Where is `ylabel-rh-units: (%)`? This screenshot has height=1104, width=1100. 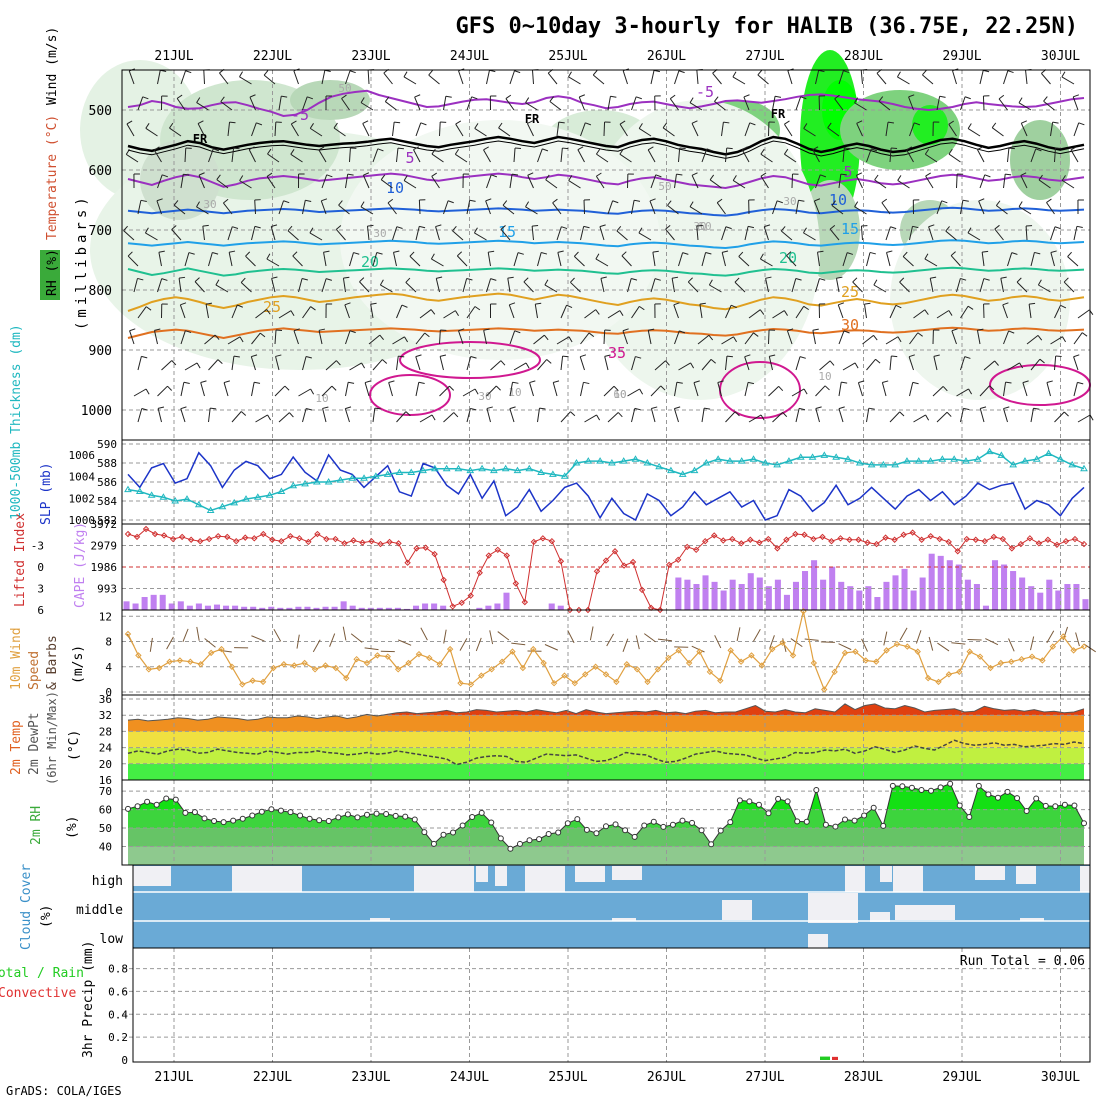
ylabel-rh-units: (%) is located at coordinates (72, 827).